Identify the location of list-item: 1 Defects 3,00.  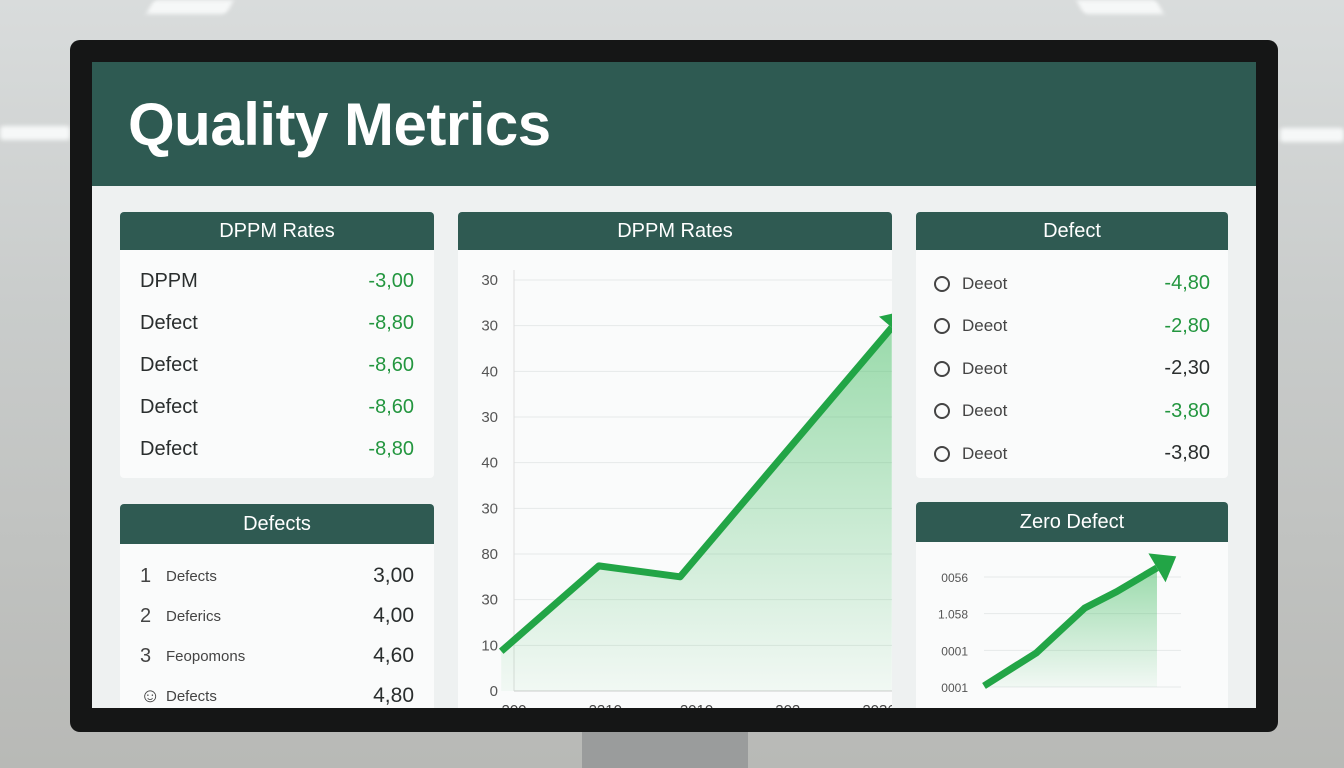
(277, 576).